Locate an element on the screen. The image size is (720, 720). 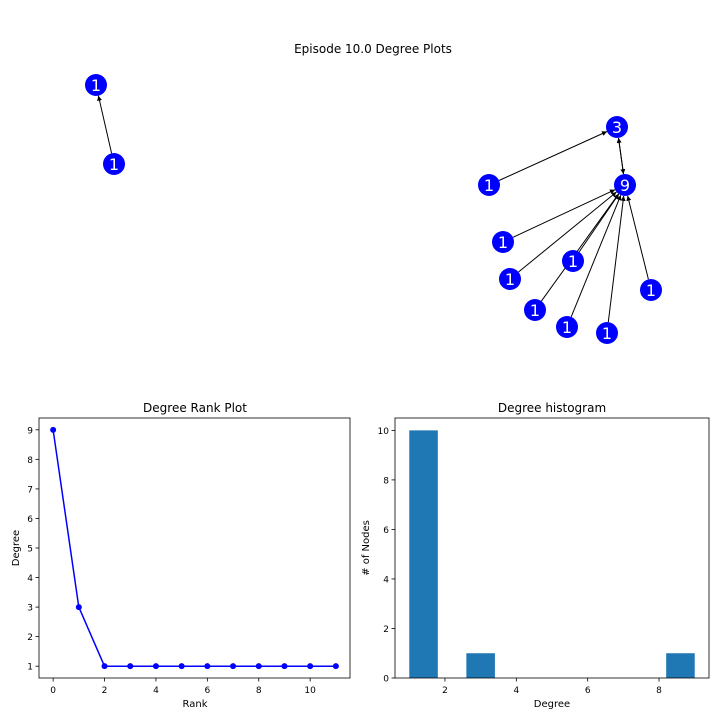
histogram-x-label: Degree is located at coordinates (552, 704).